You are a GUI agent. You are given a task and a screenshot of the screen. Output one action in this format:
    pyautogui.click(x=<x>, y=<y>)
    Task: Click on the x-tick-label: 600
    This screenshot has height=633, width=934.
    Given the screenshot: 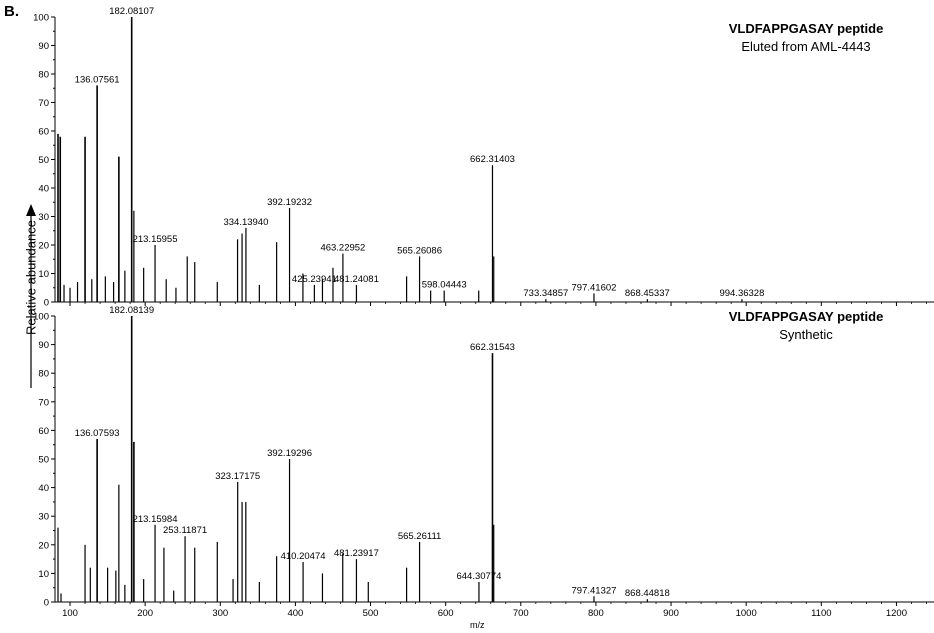 What is the action you would take?
    pyautogui.click(x=446, y=613)
    